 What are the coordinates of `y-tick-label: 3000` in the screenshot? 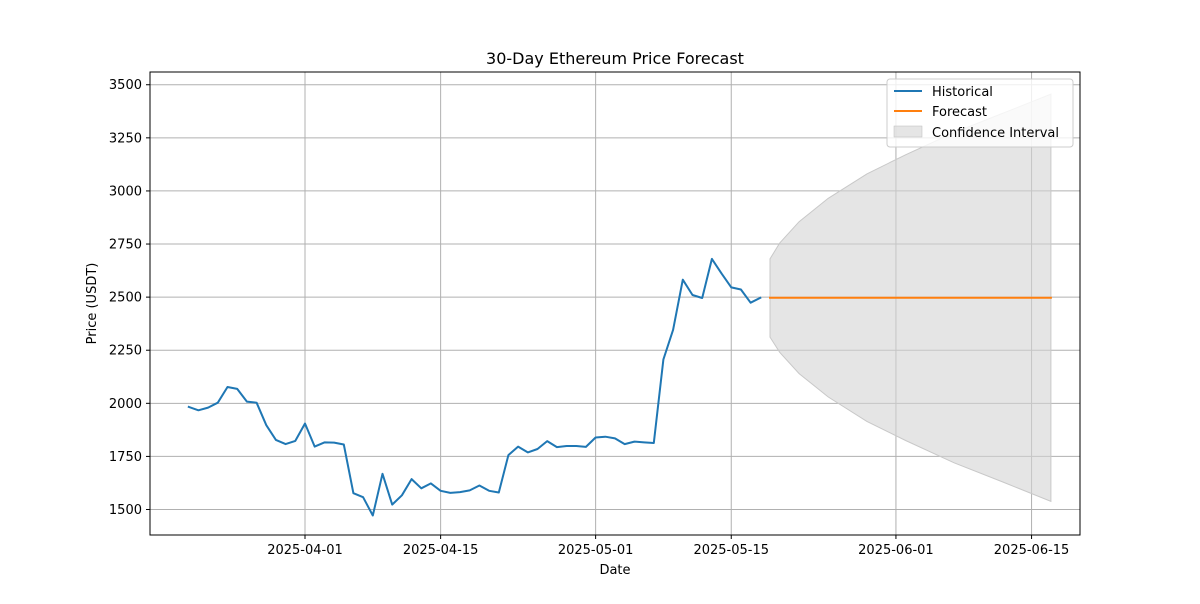 It's located at (125, 191).